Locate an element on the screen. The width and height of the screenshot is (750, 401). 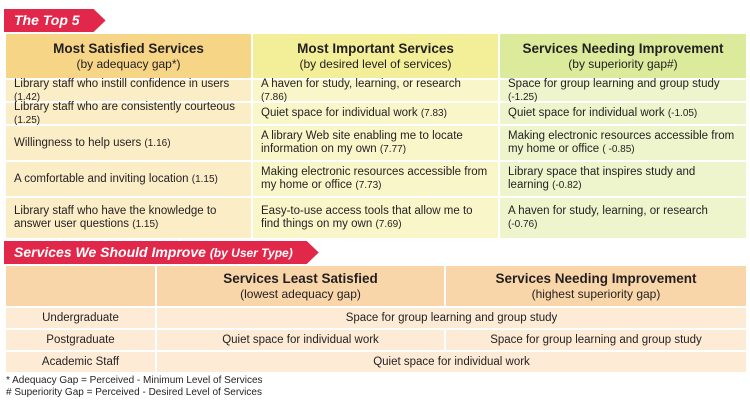
col-subtitle: (highest superiority gap) is located at coordinates (596, 294).